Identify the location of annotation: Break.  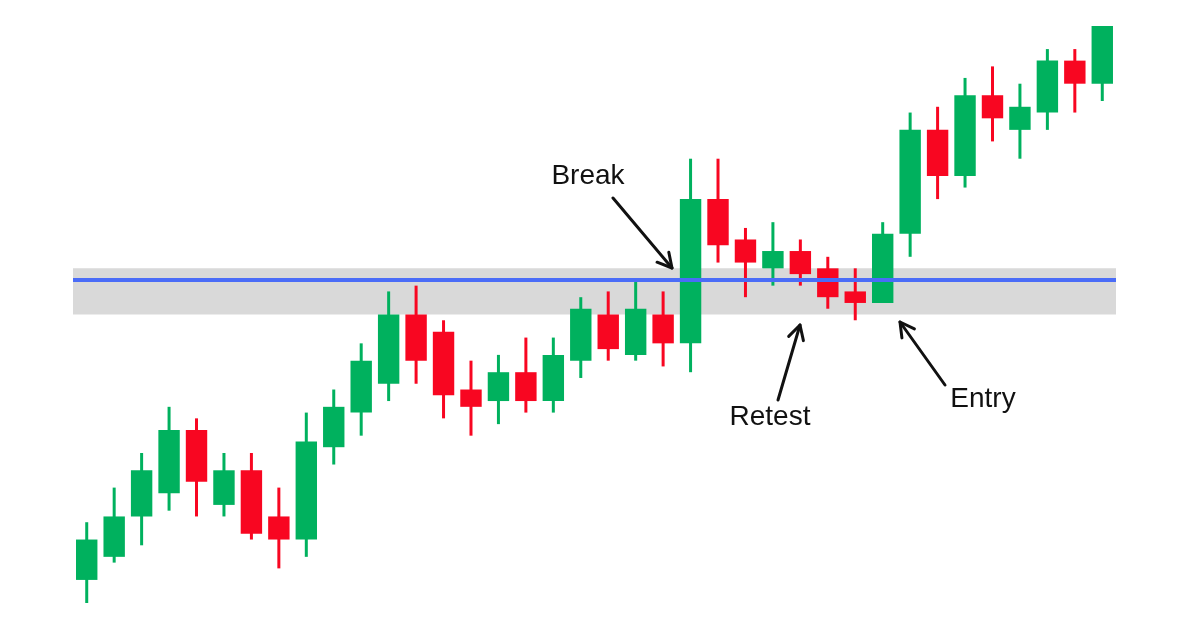
(588, 175).